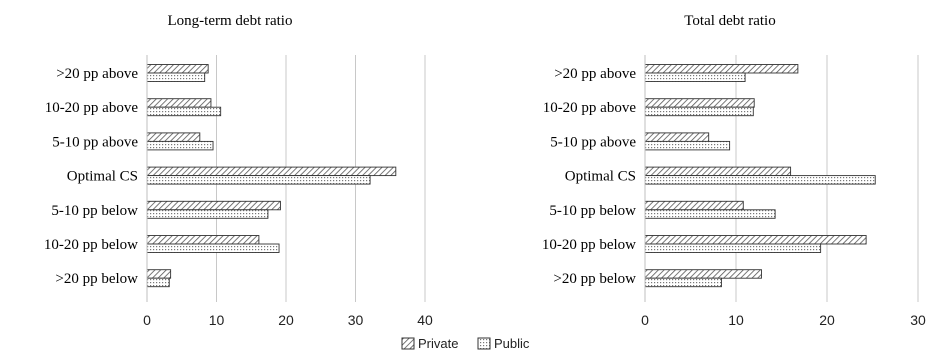 The image size is (933, 362). I want to click on x-tick-label: 40, so click(425, 320).